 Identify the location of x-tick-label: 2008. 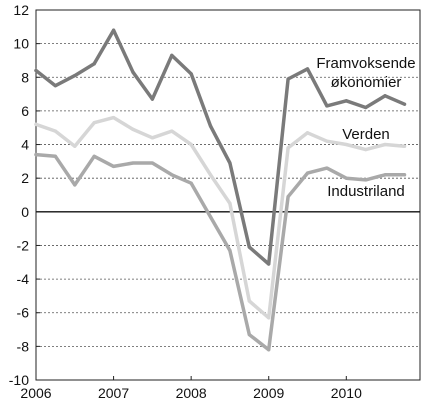
(191, 393).